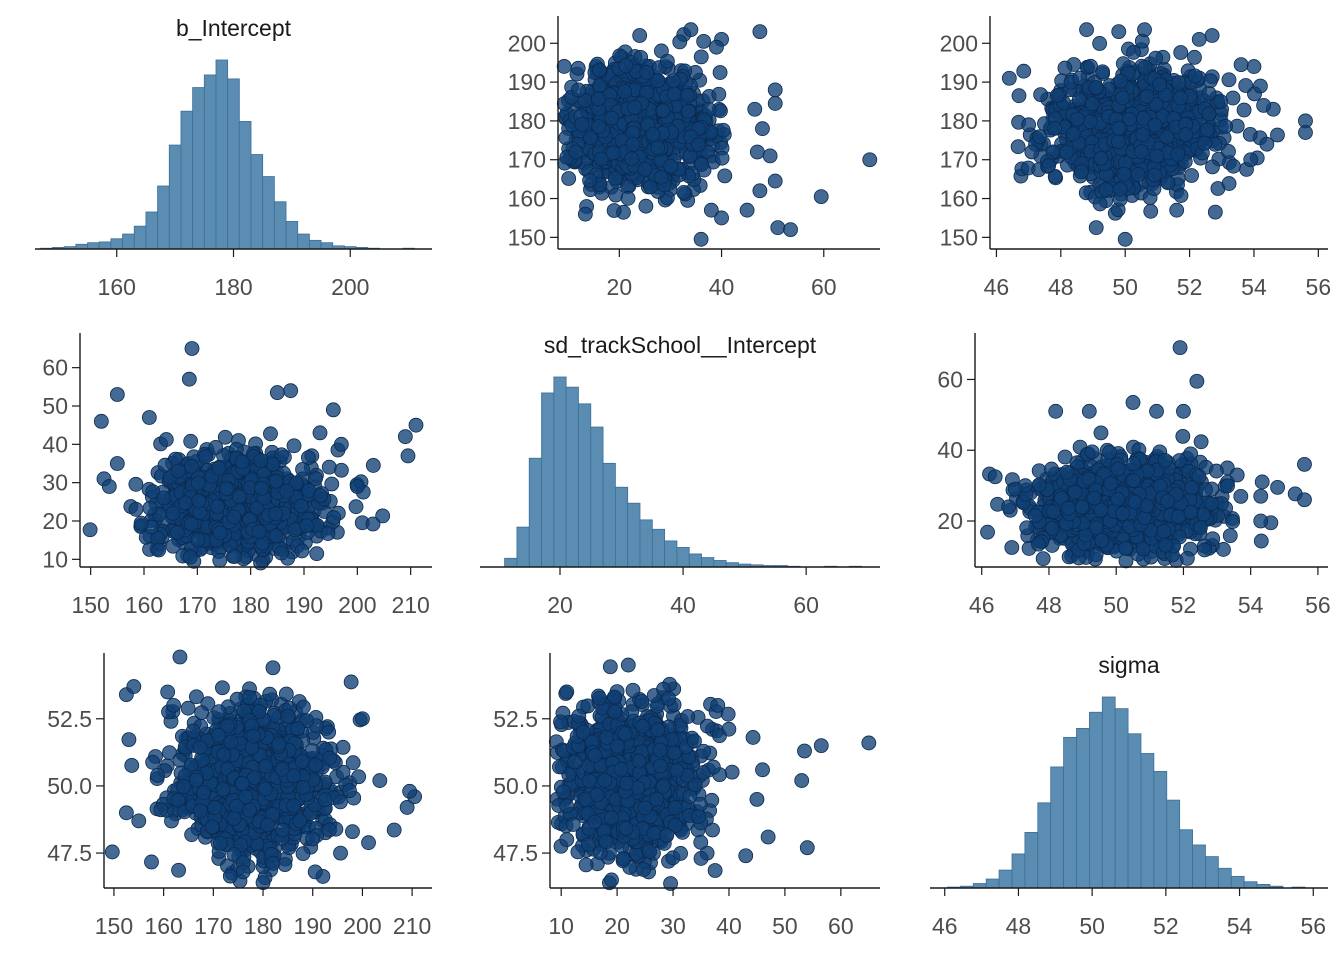  I want to click on y-tick-label: 10, so click(55, 559).